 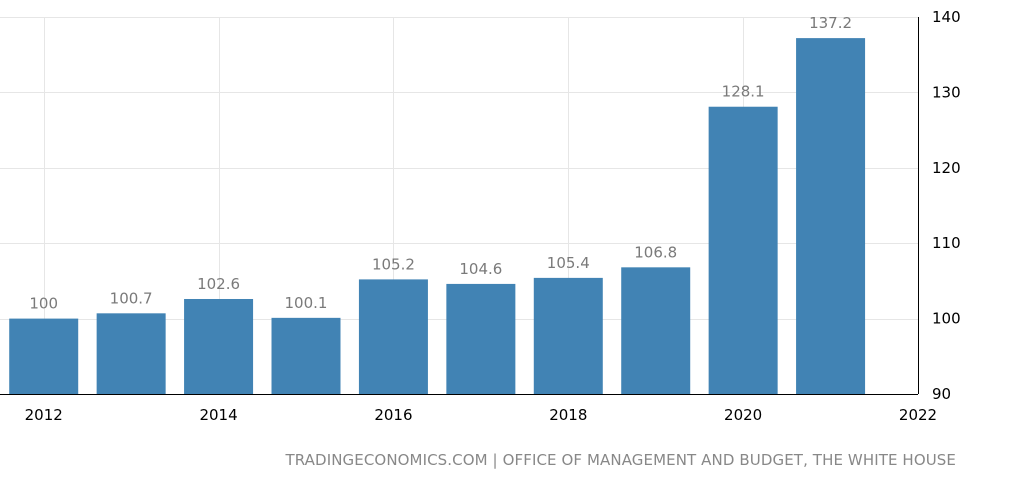 I want to click on data-label: 104.6, so click(x=480, y=269).